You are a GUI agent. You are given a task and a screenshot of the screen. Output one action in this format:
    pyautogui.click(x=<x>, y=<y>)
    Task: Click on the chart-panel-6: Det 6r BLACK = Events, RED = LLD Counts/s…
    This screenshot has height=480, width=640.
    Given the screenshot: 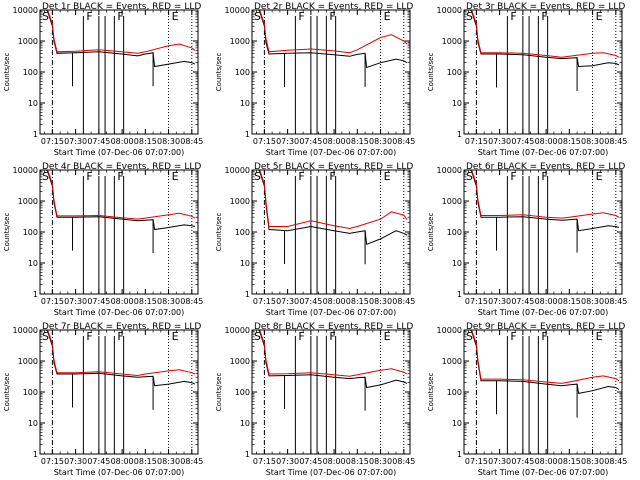 What is the action you would take?
    pyautogui.click(x=527, y=239)
    